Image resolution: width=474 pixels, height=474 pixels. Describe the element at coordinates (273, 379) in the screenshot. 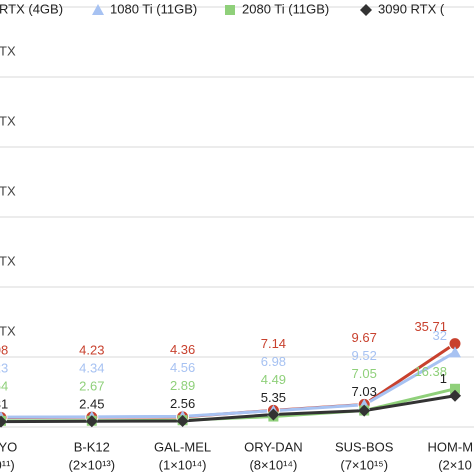

I see `data-label: 4.49` at that location.